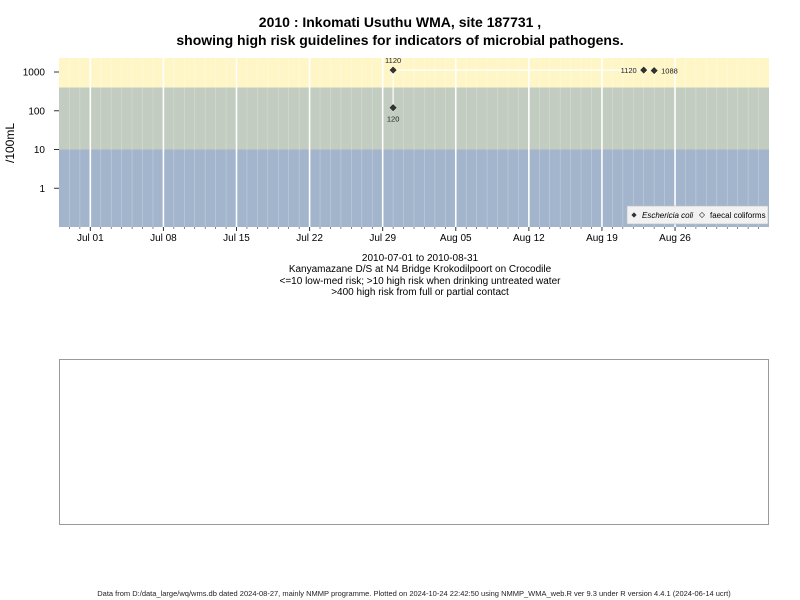  What do you see at coordinates (40, 150) in the screenshot?
I see `y-tick-label: 10` at bounding box center [40, 150].